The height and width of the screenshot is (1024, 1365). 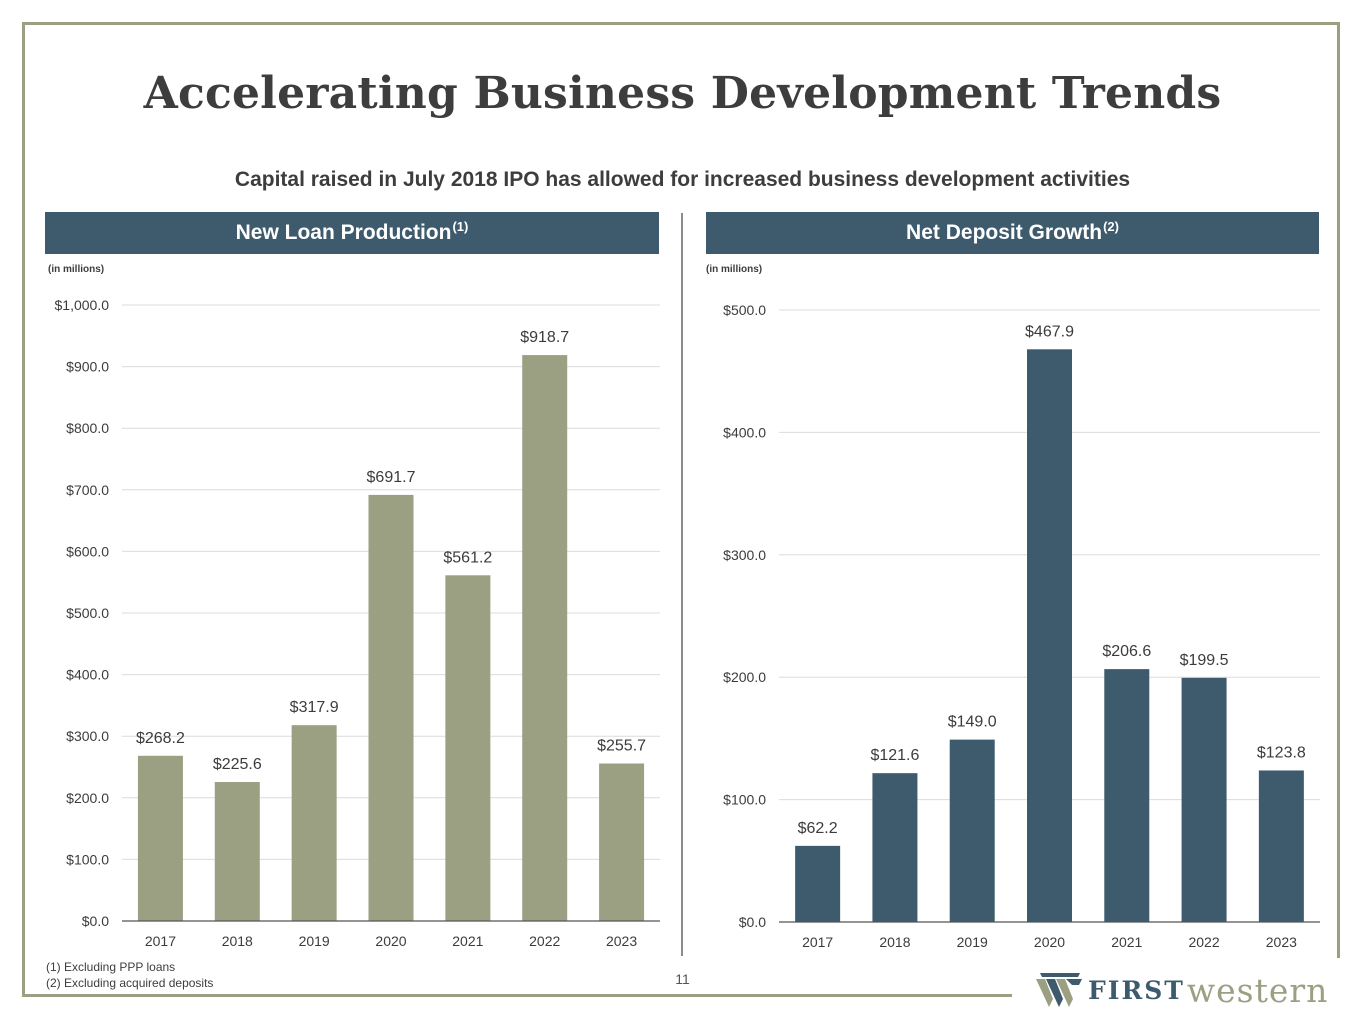 I want to click on logo-first-text: FIRST, so click(x=1136, y=990).